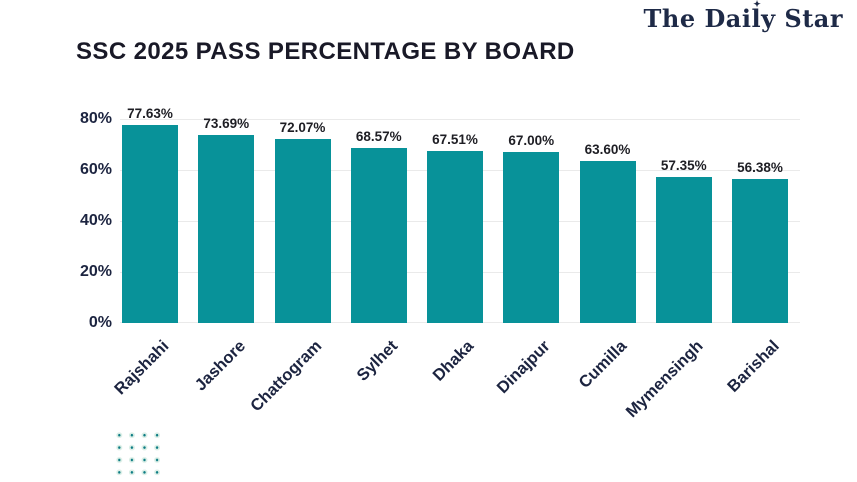 This screenshot has height=482, width=857. I want to click on x-axis-tick: Jashore, so click(222, 392).